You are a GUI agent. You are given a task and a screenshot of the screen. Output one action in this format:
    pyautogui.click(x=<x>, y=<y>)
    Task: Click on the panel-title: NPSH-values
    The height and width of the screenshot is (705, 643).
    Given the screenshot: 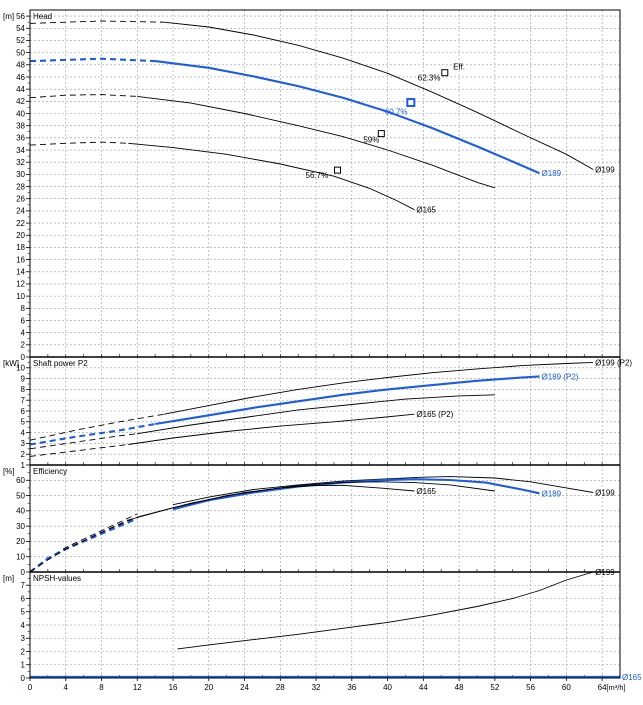 What is the action you would take?
    pyautogui.click(x=57, y=578)
    